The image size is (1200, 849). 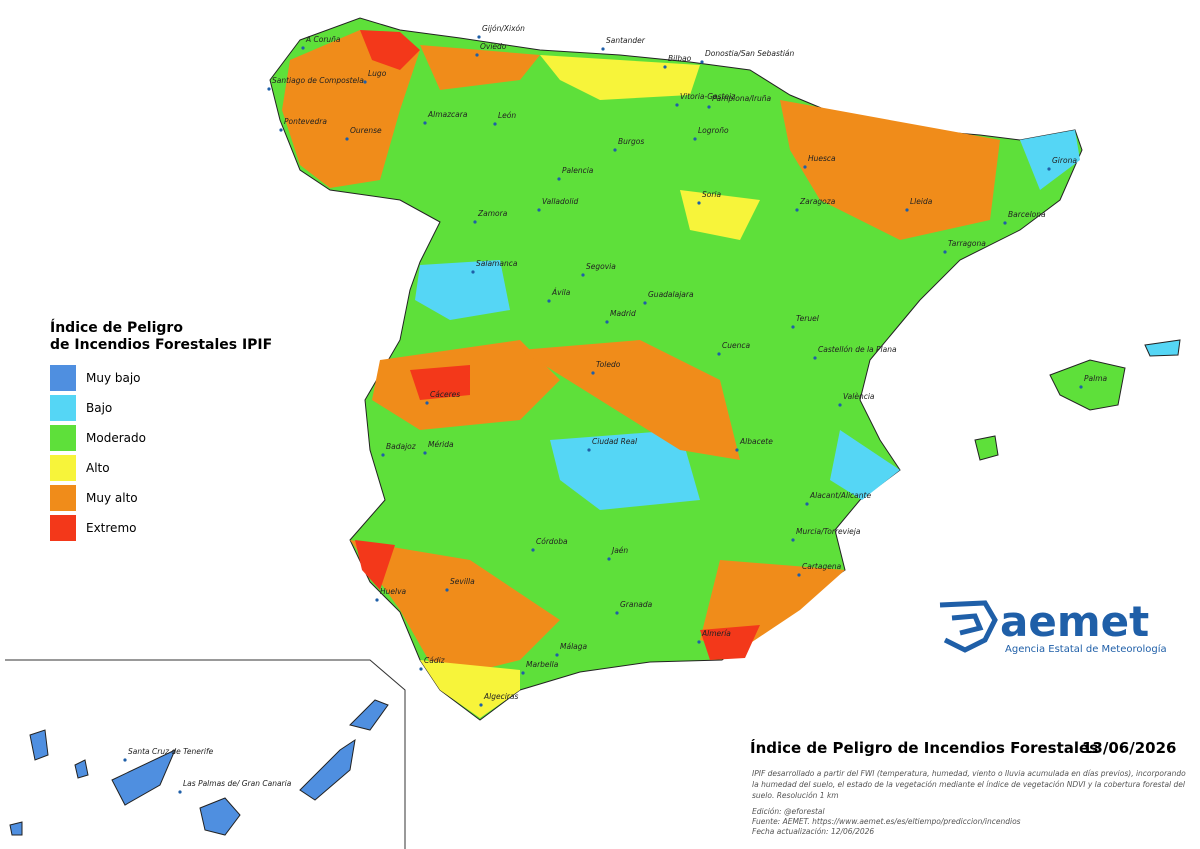 What do you see at coordinates (435, 660) in the screenshot?
I see `city-label: Cádiz` at bounding box center [435, 660].